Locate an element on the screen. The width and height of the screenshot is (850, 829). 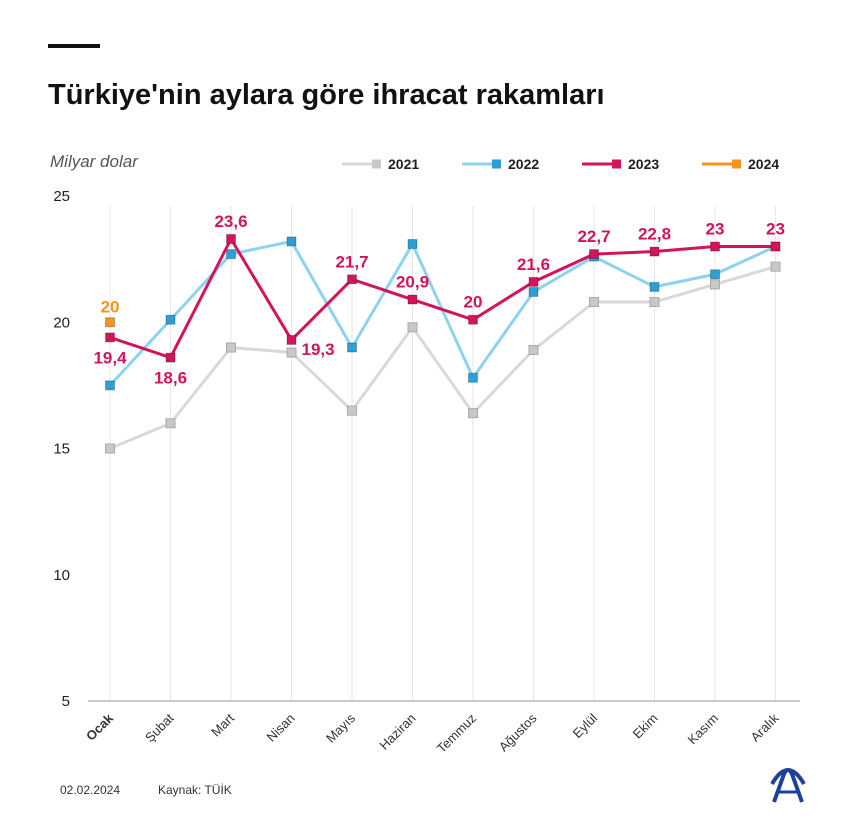
x-tick-label: Eylül is located at coordinates (585, 725).